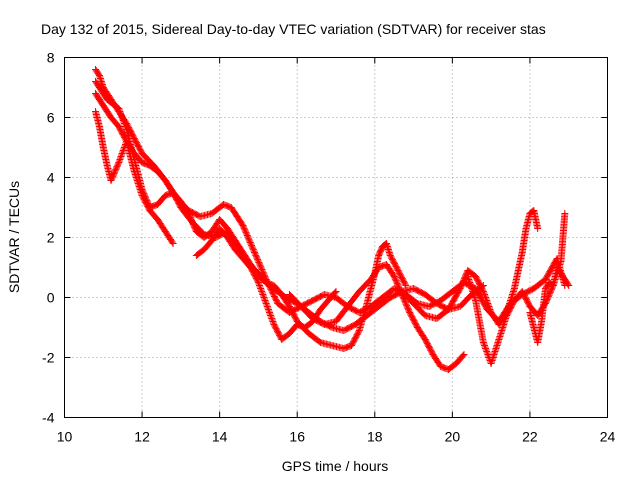 This screenshot has width=640, height=480. I want to click on y-tick-label: 8, so click(51, 58).